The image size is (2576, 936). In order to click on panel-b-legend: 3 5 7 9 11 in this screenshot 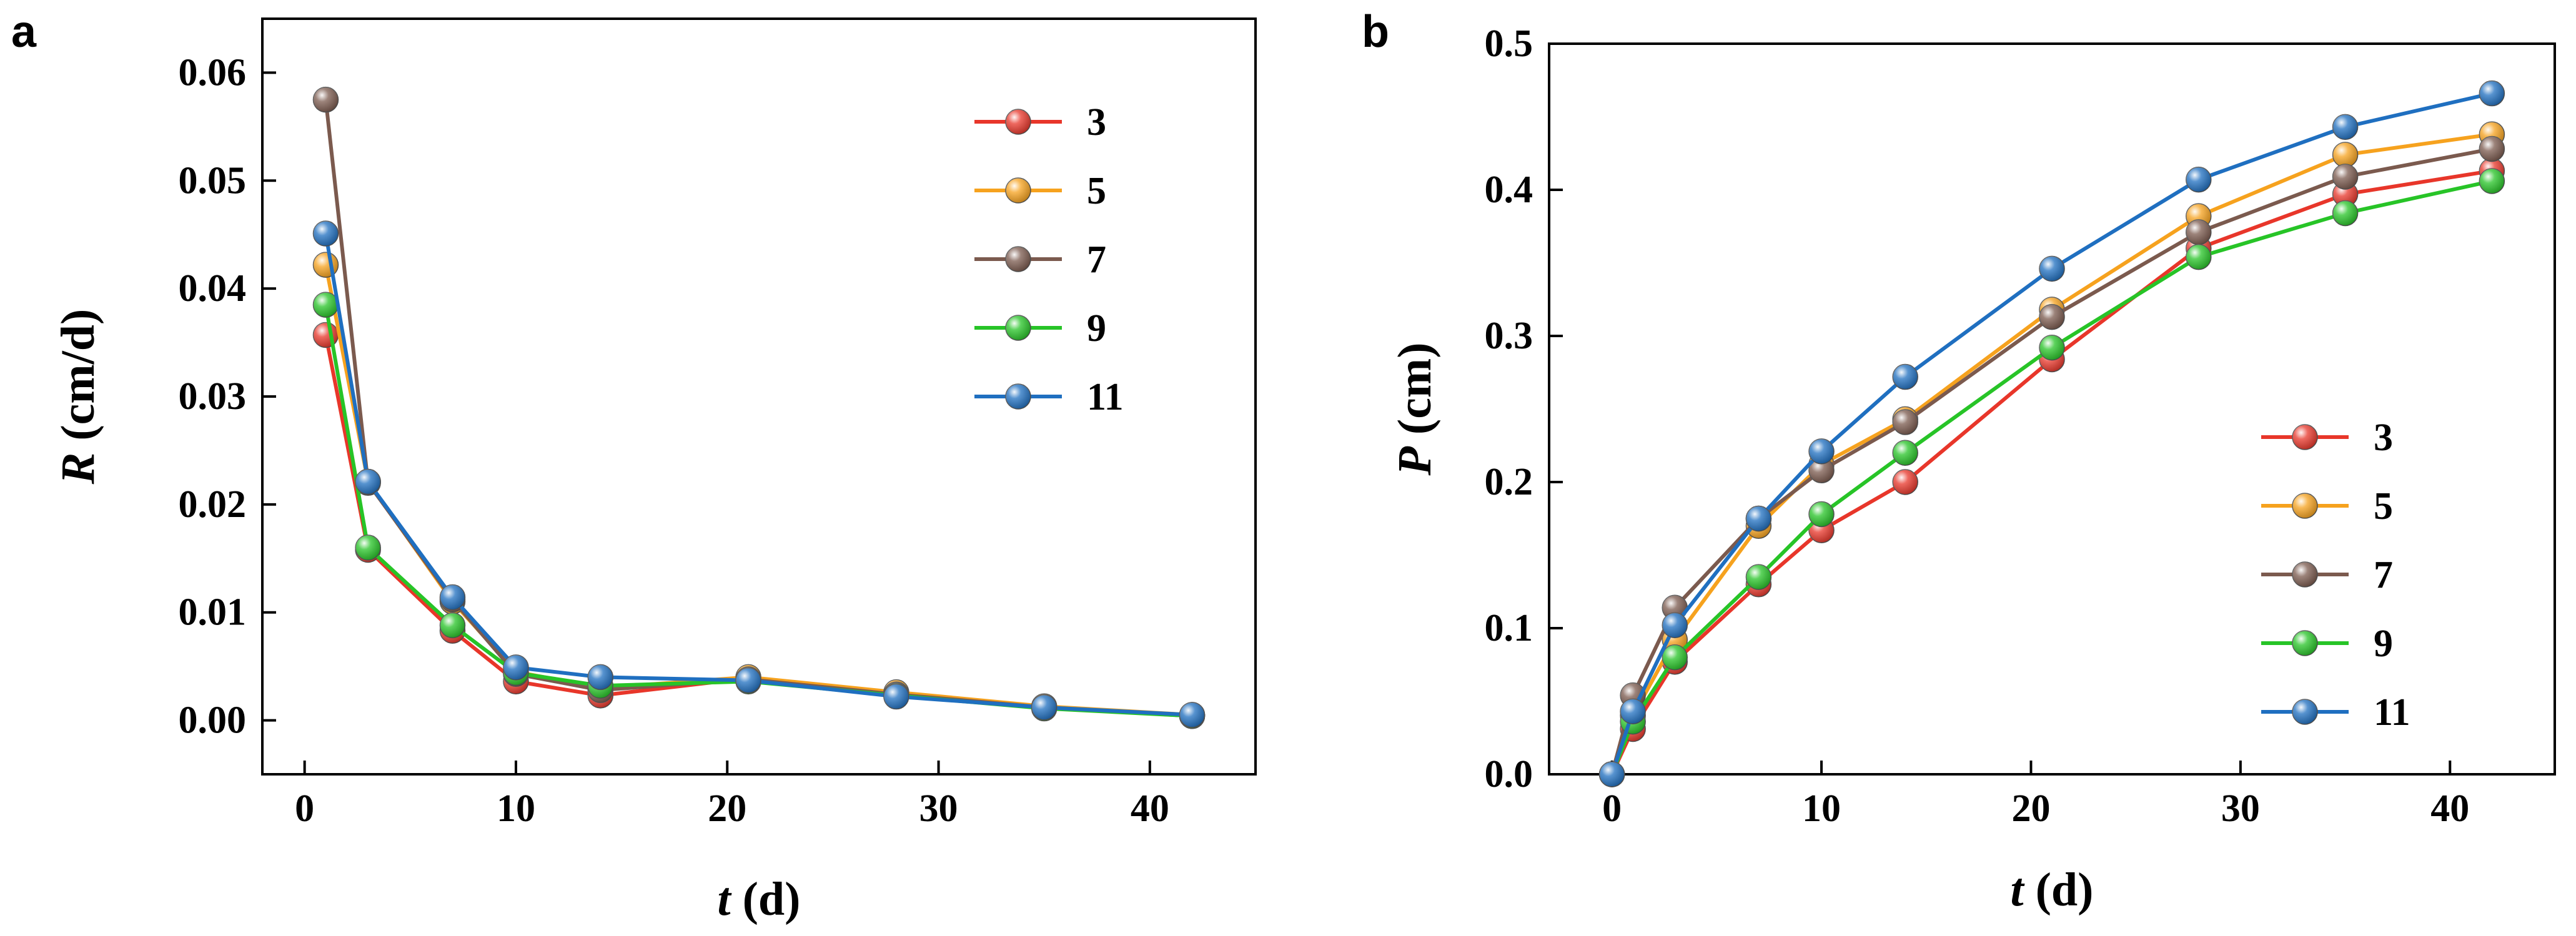, I will do `click(2335, 575)`.